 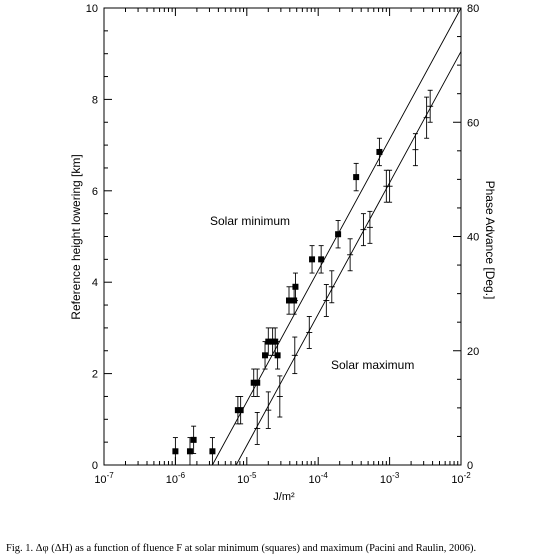 I want to click on y-tick-label: 4, so click(x=95, y=283).